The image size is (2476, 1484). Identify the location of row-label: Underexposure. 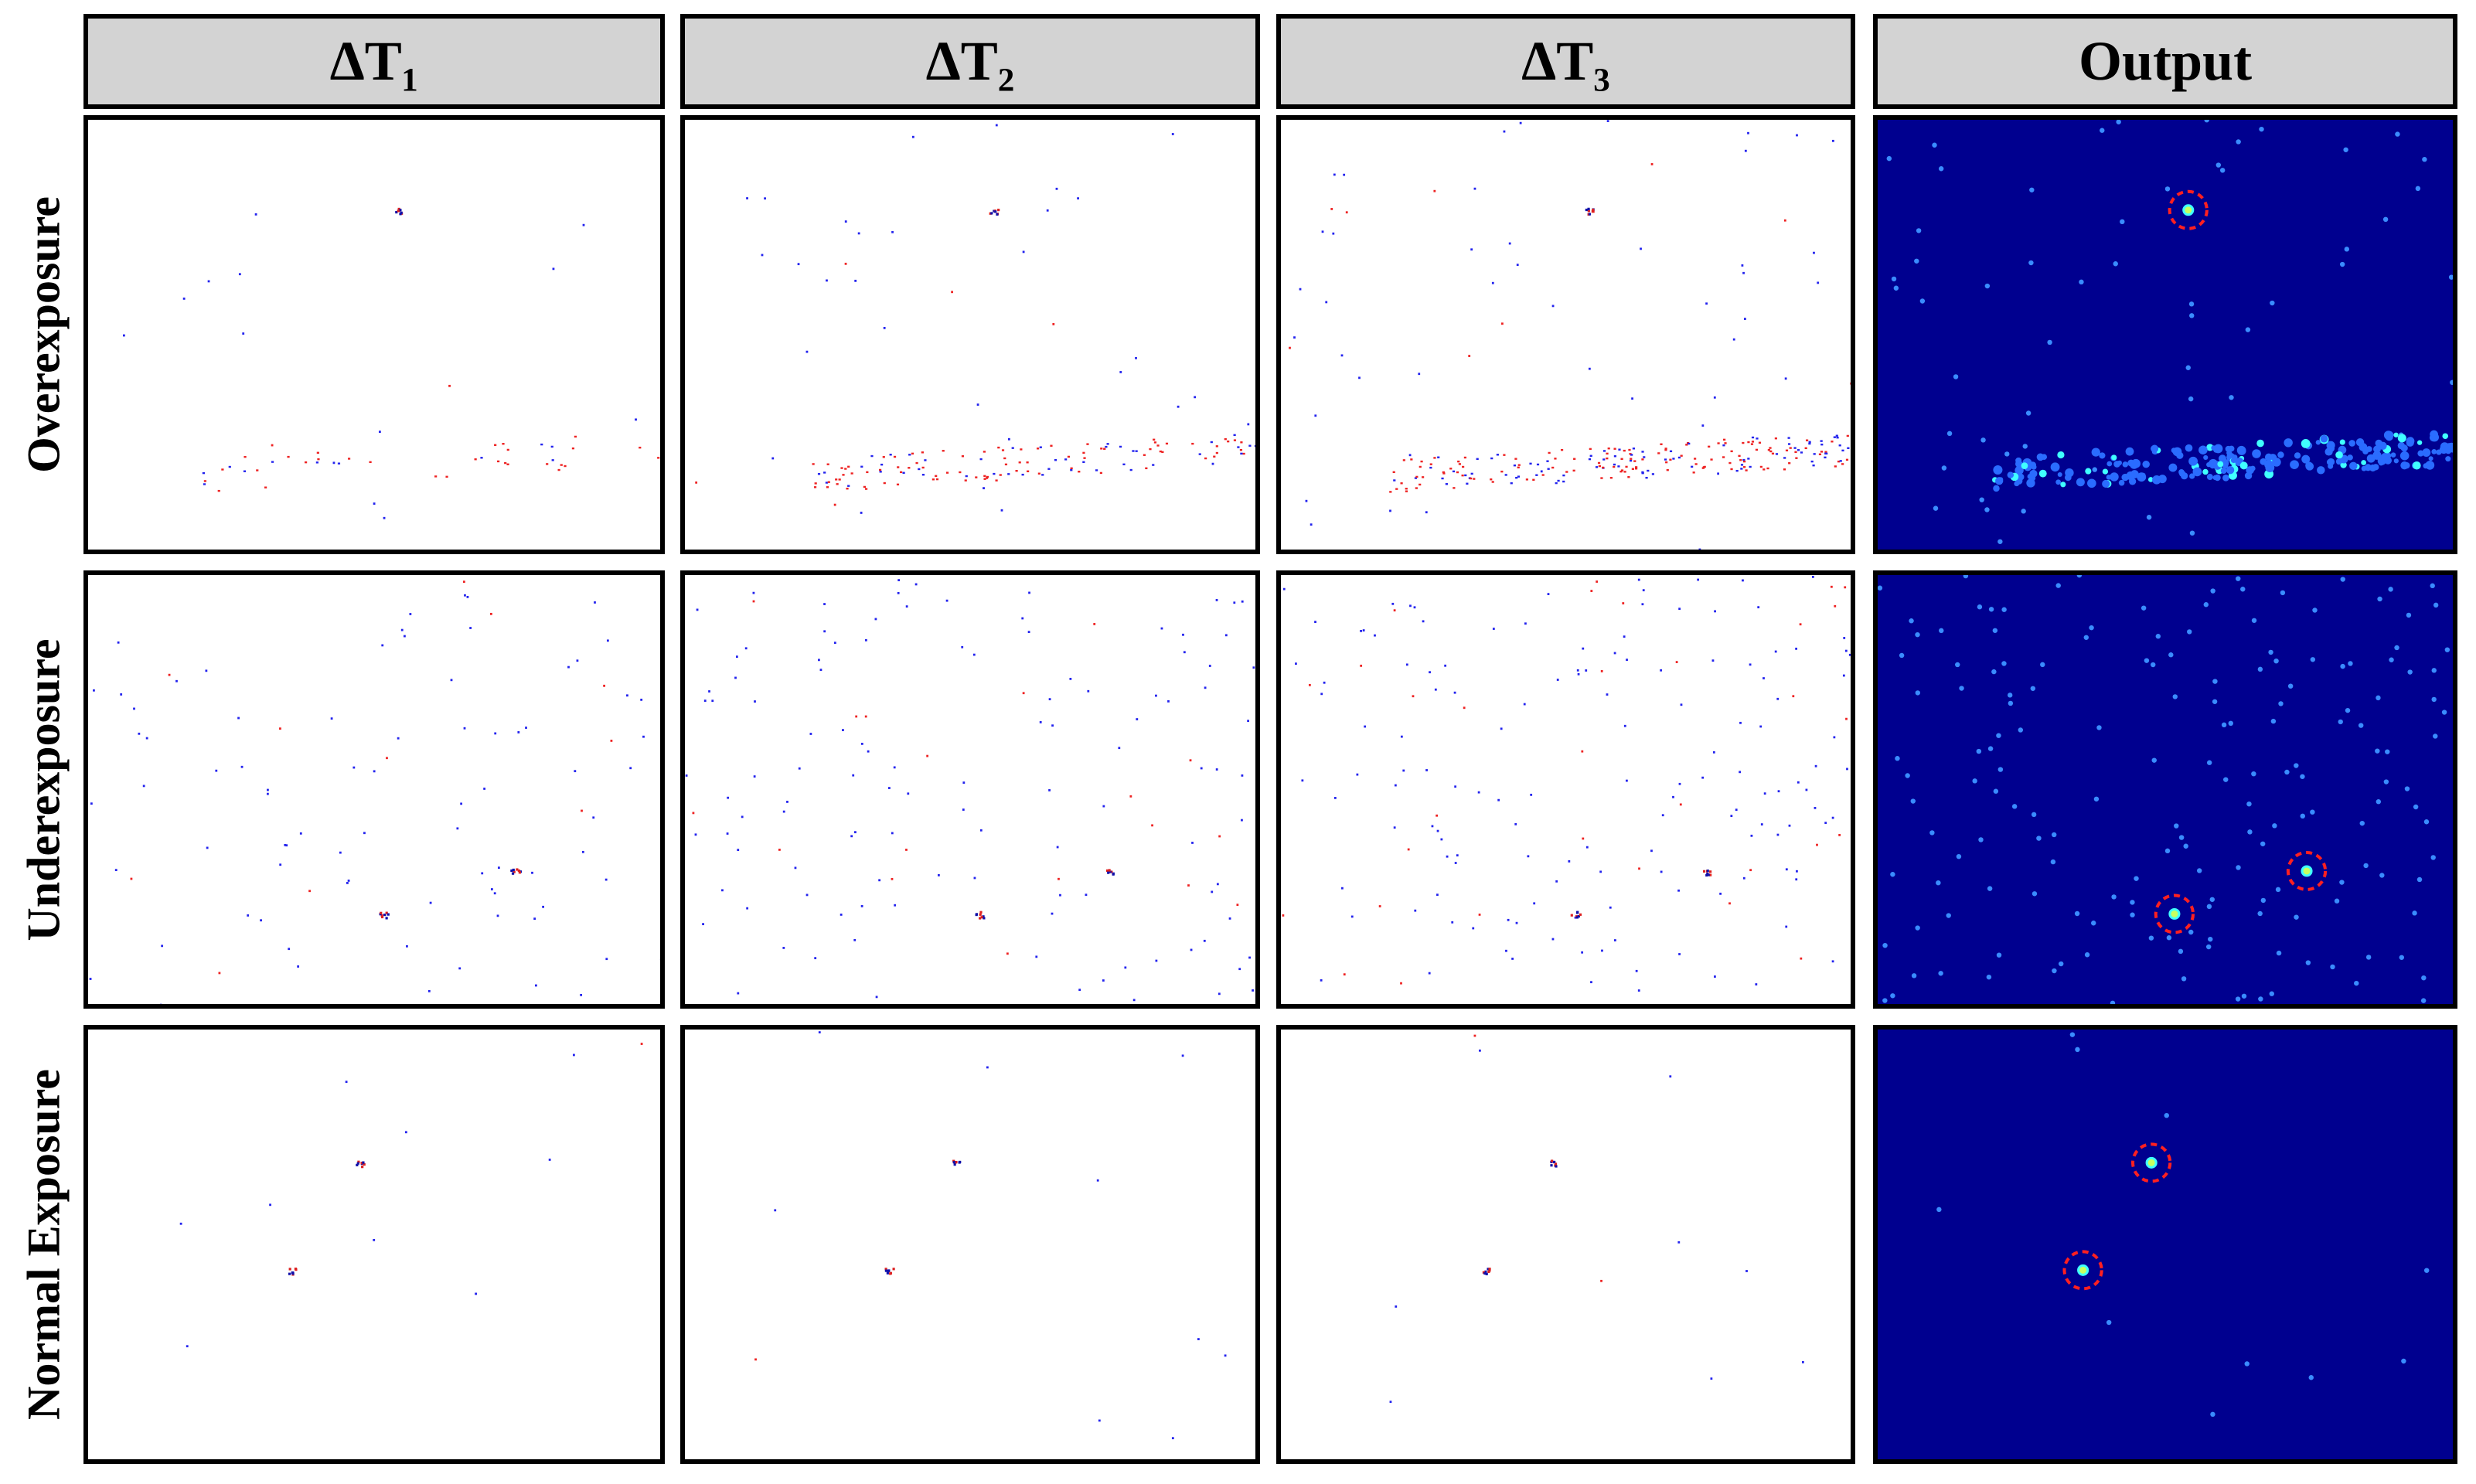
(44, 789).